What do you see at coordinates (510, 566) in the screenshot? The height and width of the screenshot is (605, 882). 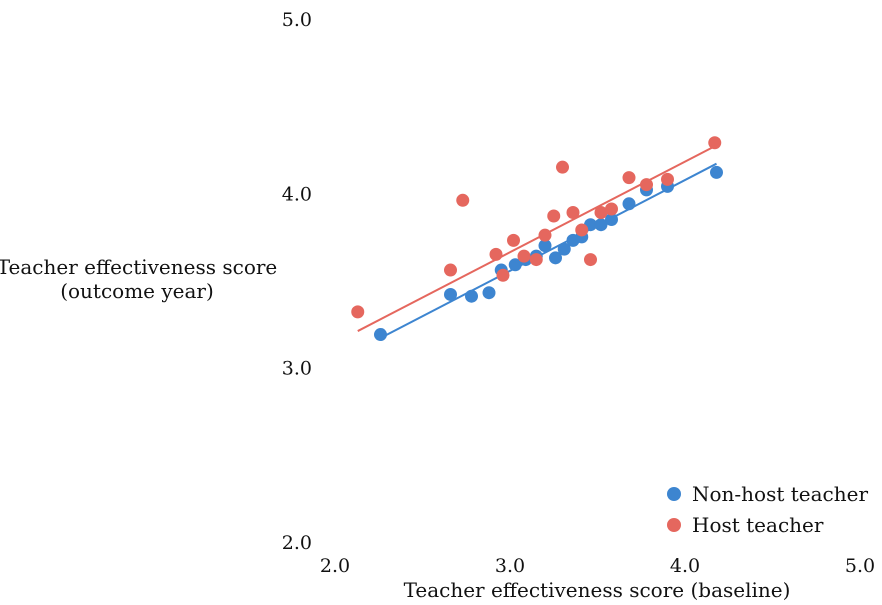 I see `x-tick-label: 3.0` at bounding box center [510, 566].